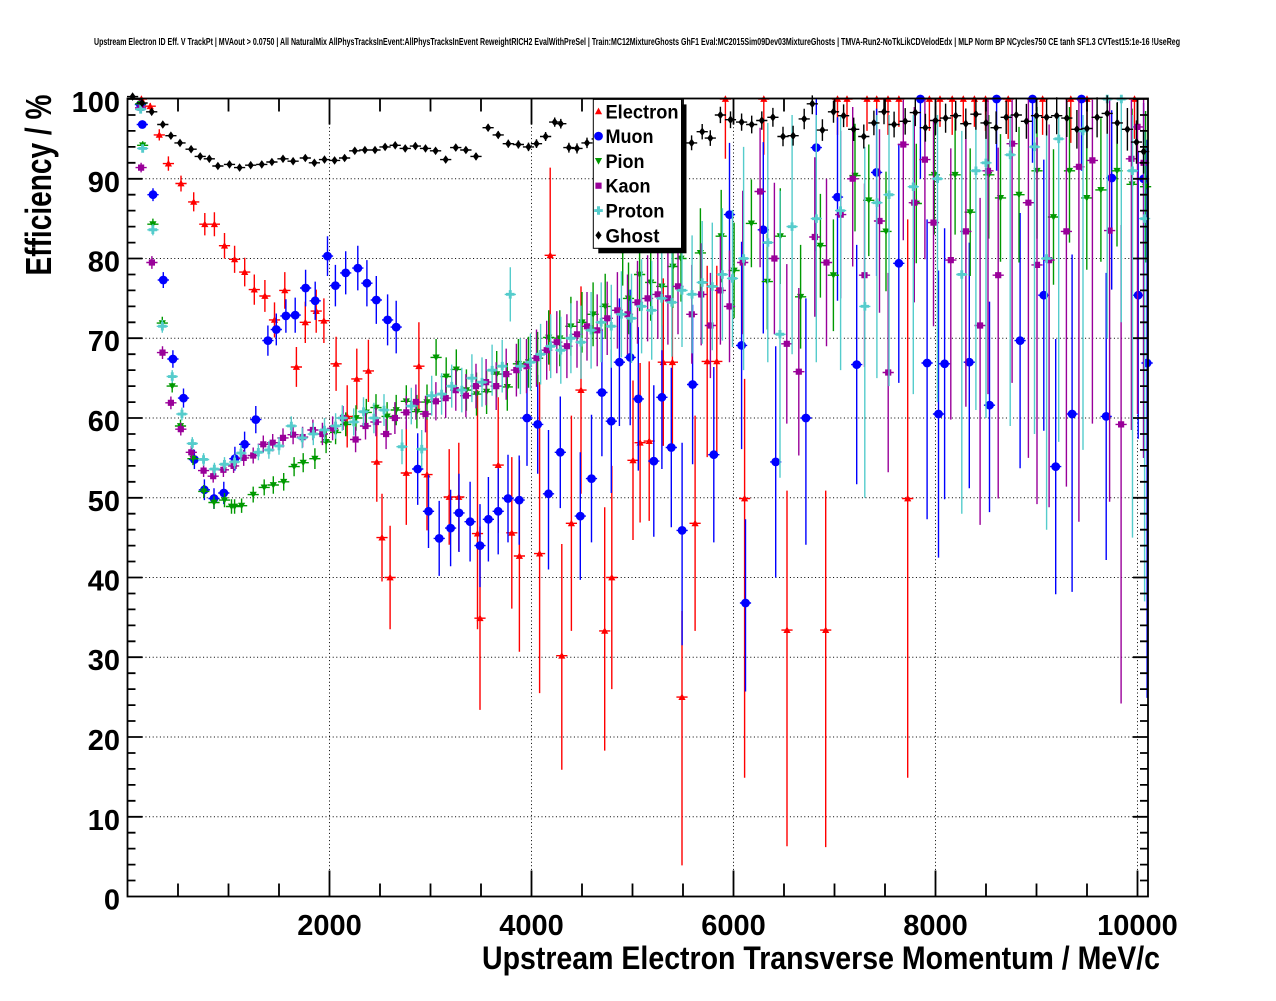  What do you see at coordinates (104, 661) in the screenshot?
I see `svg-text: 30` at bounding box center [104, 661].